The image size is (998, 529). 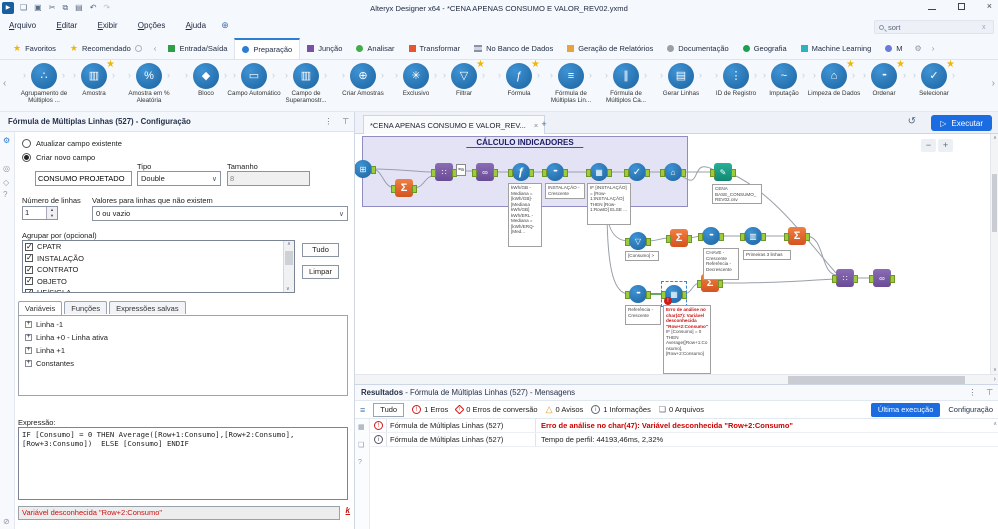 I want to click on stepper-arrows: ▲ ▼, so click(x=51, y=213).